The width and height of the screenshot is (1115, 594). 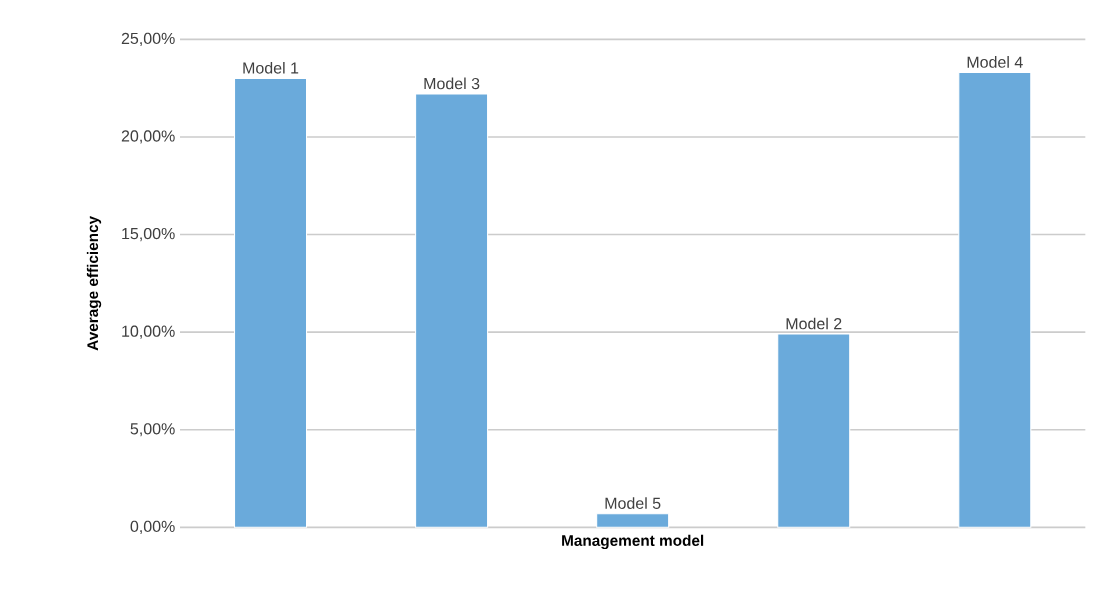 What do you see at coordinates (152, 430) in the screenshot?
I see `y-tick-label: 5,00%` at bounding box center [152, 430].